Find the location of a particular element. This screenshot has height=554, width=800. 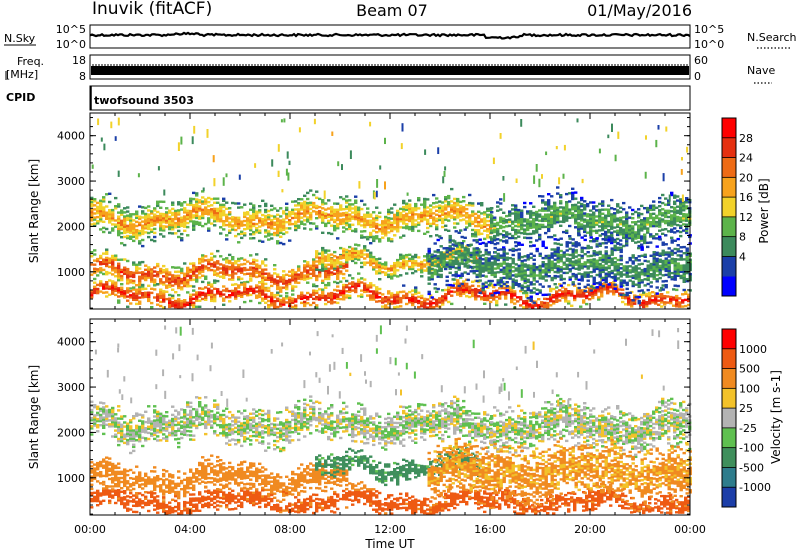

nave-label: Nave is located at coordinates (761, 70).